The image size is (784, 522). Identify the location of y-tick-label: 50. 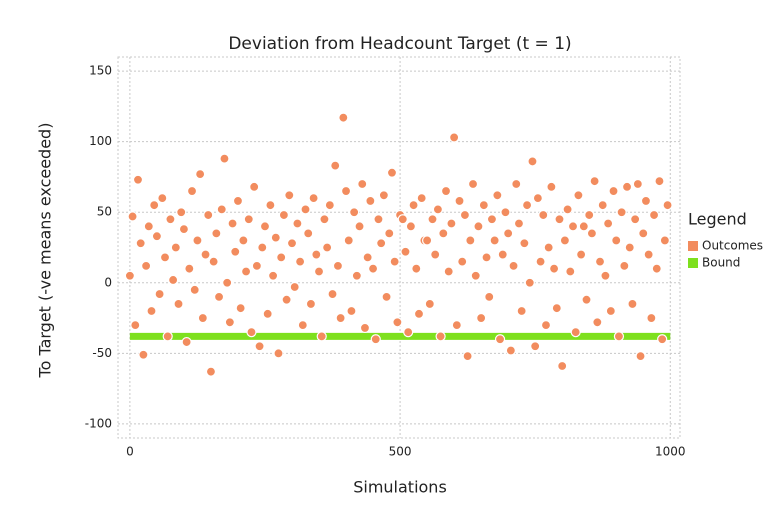
(104, 212).